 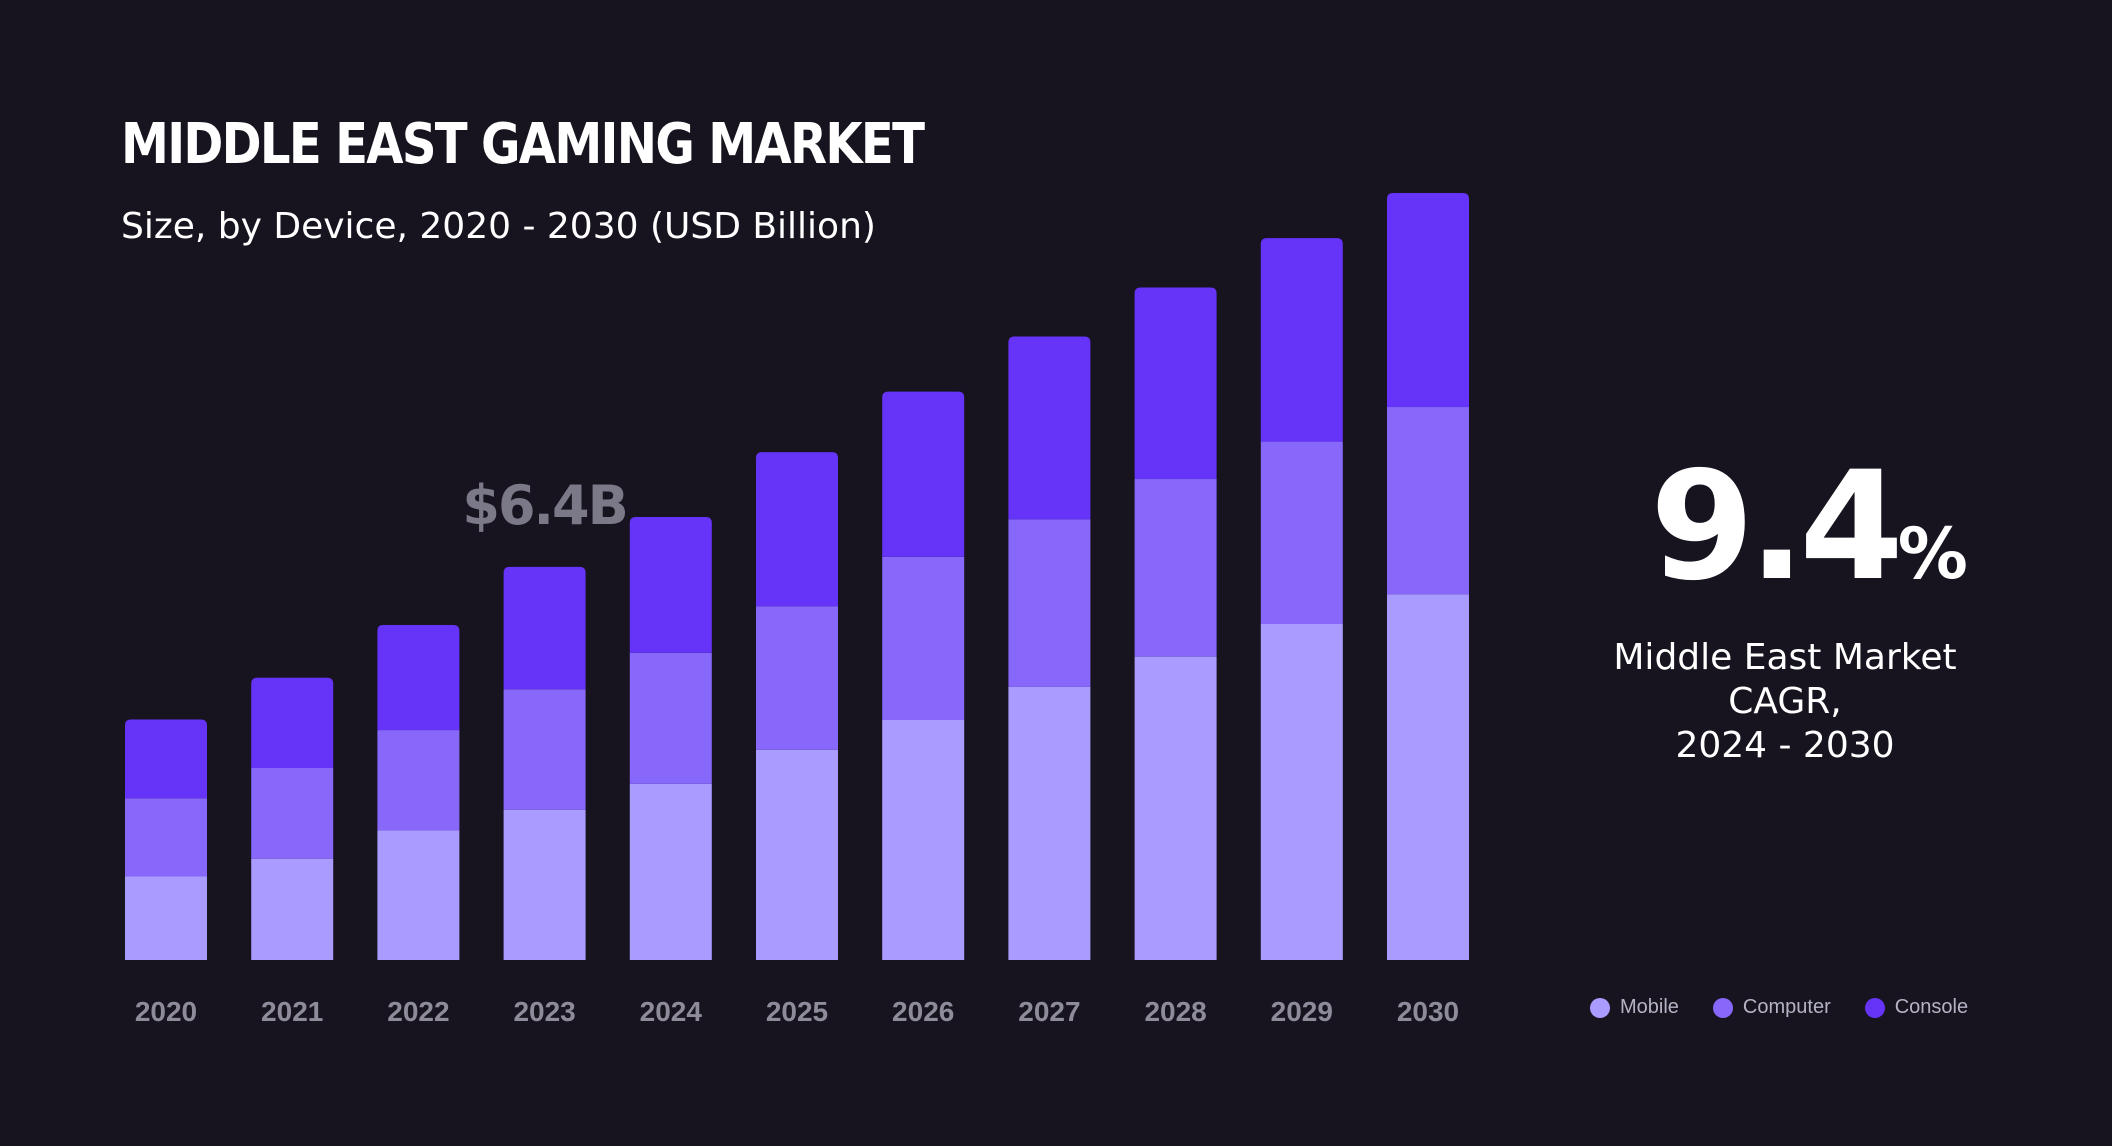 I want to click on bar-computer-2028, so click(x=1175, y=568).